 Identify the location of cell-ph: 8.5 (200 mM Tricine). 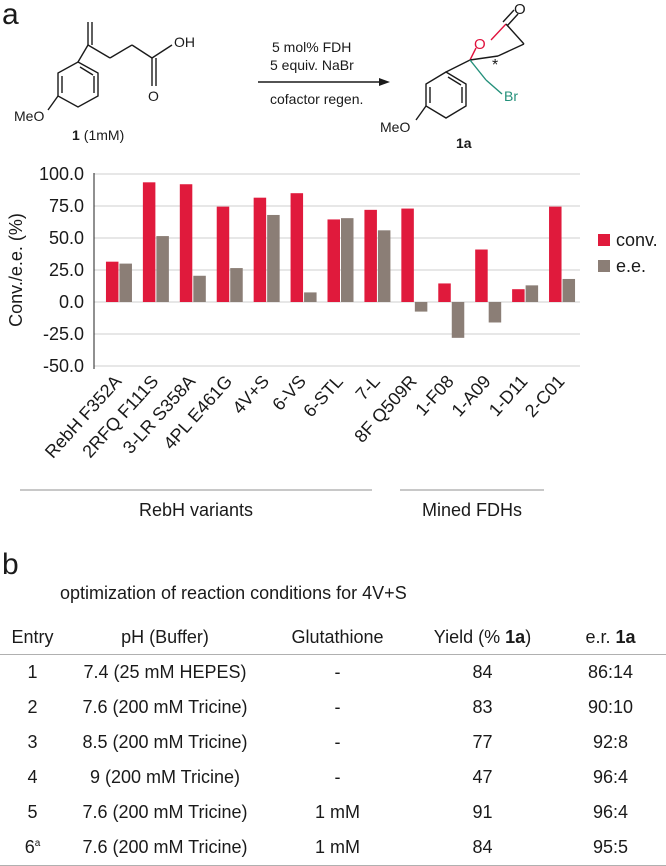
(165, 742).